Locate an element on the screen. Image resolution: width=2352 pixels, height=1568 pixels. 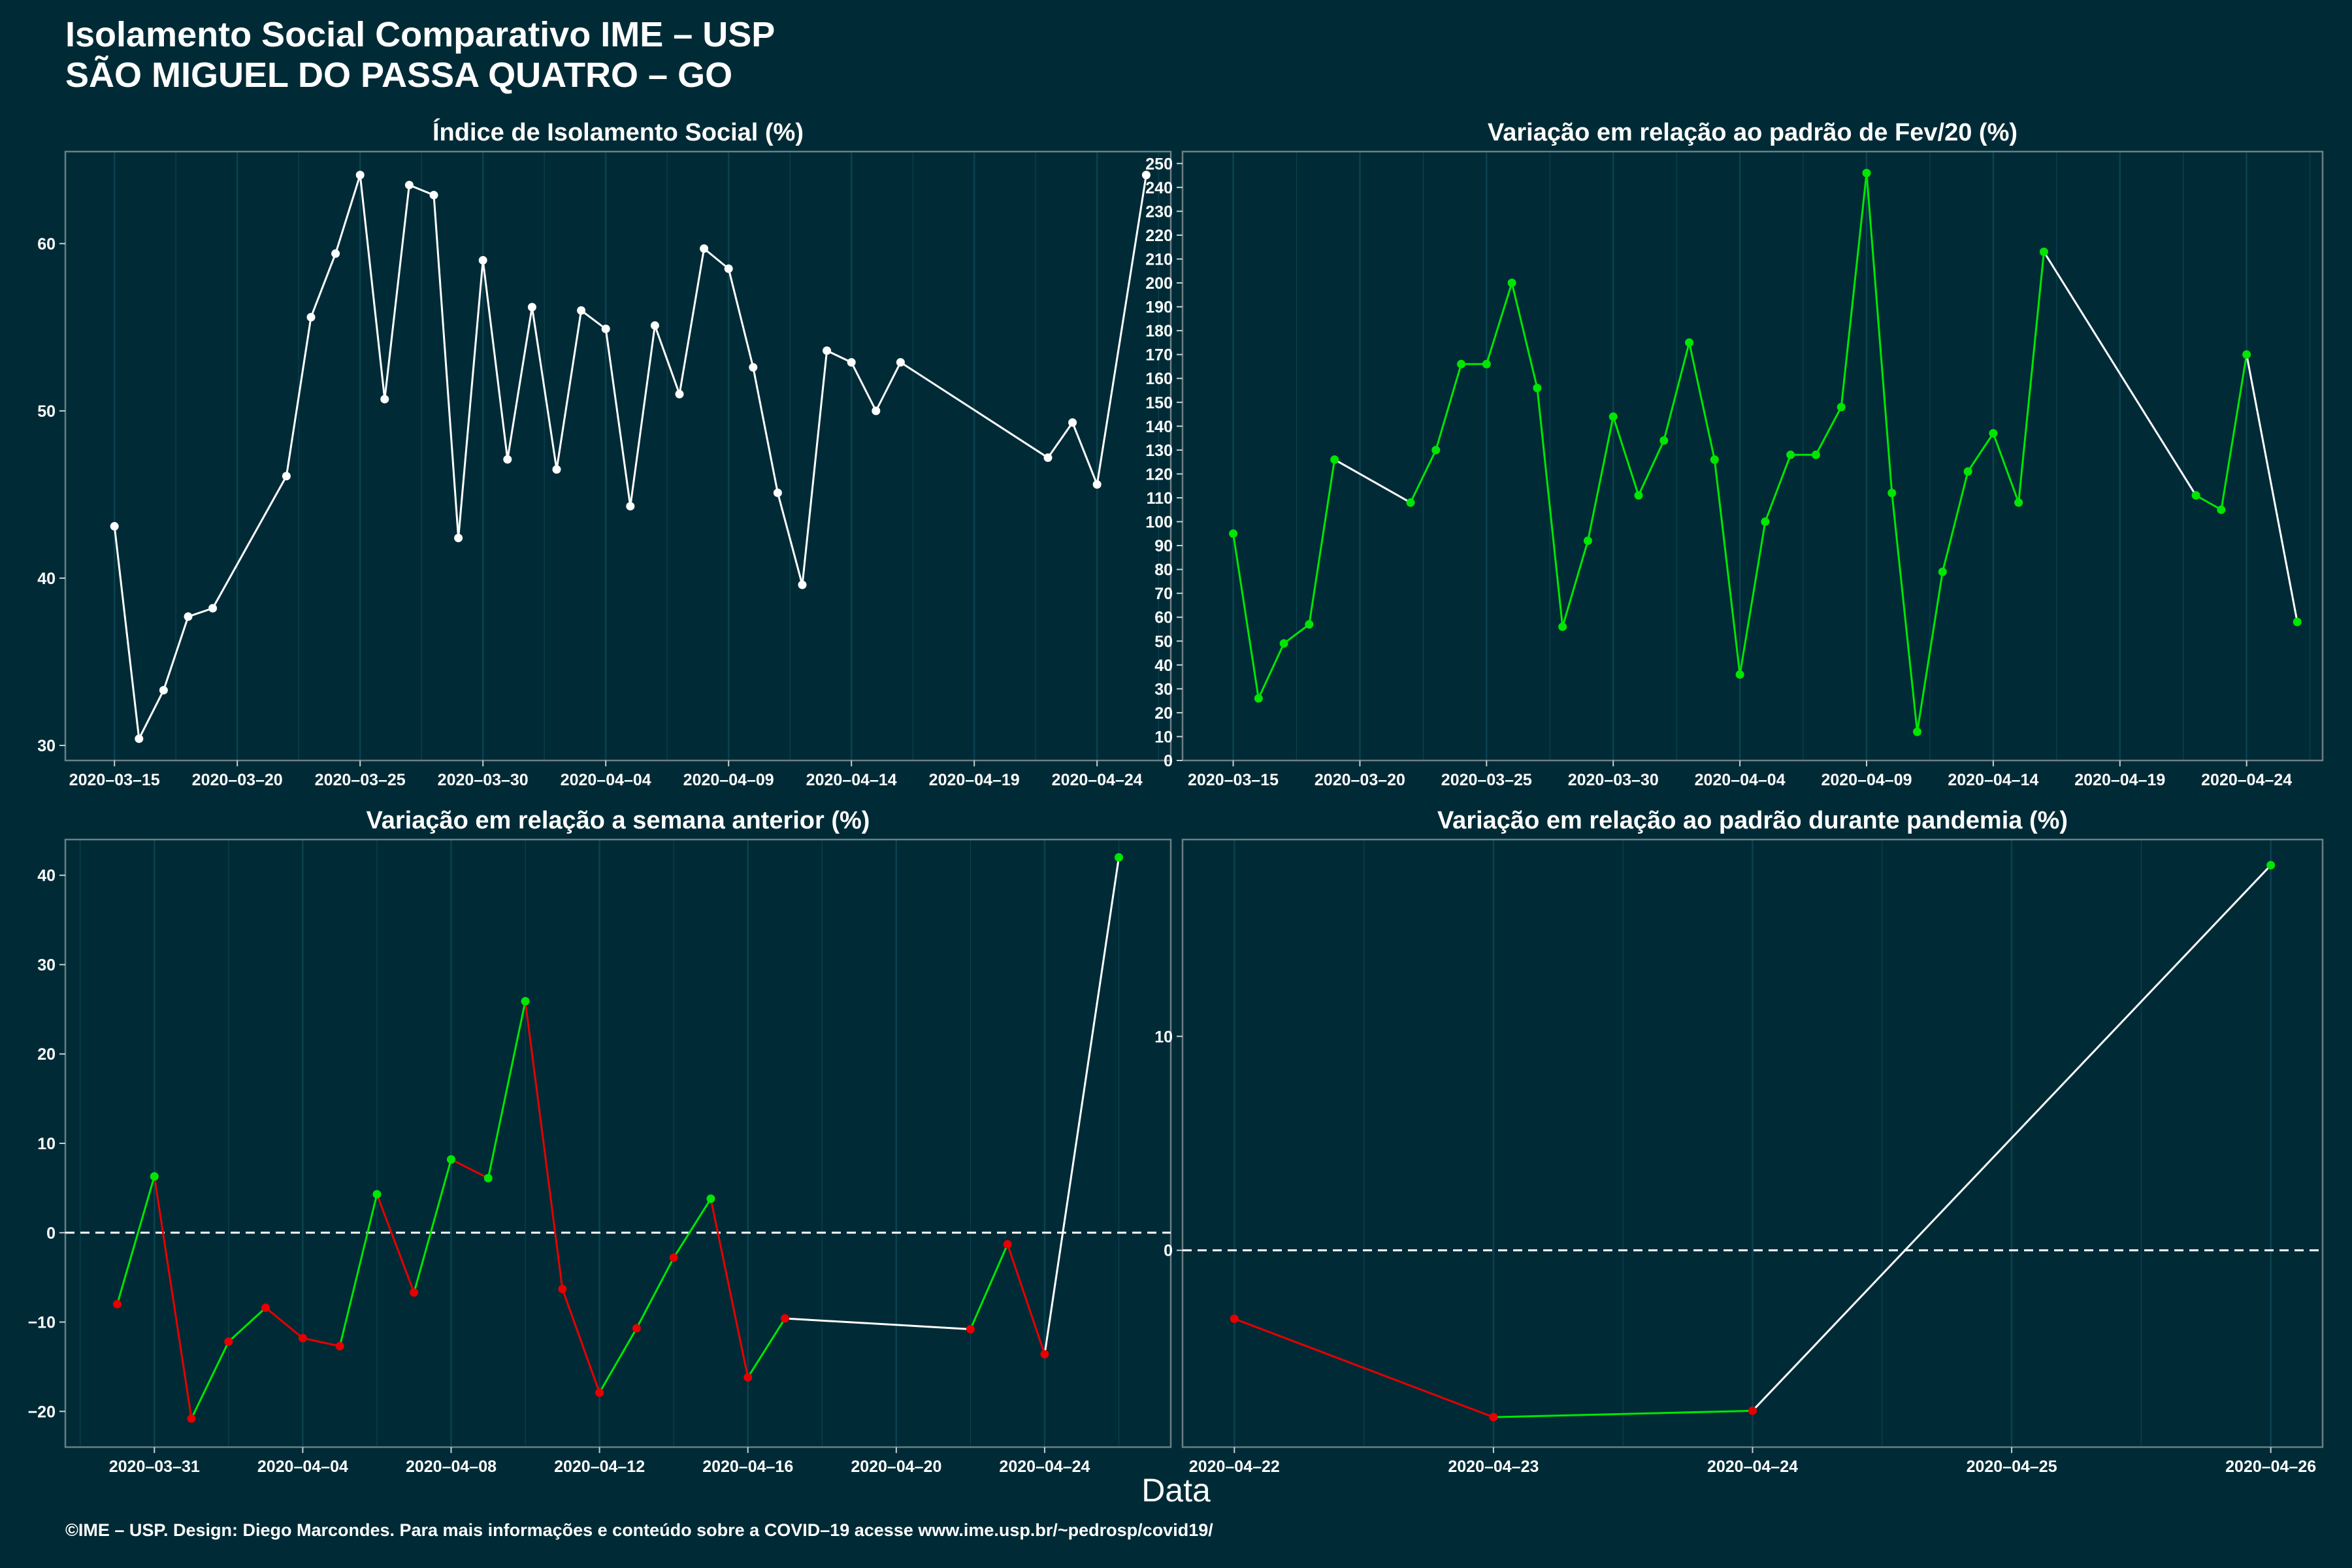
x-tick-label: 2020–04–14 is located at coordinates (851, 780).